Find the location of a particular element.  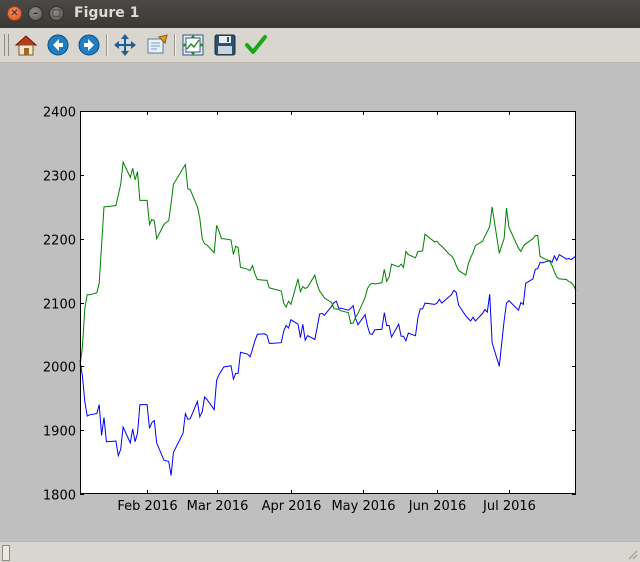

x-tick-label: Mar 2016 is located at coordinates (218, 506).